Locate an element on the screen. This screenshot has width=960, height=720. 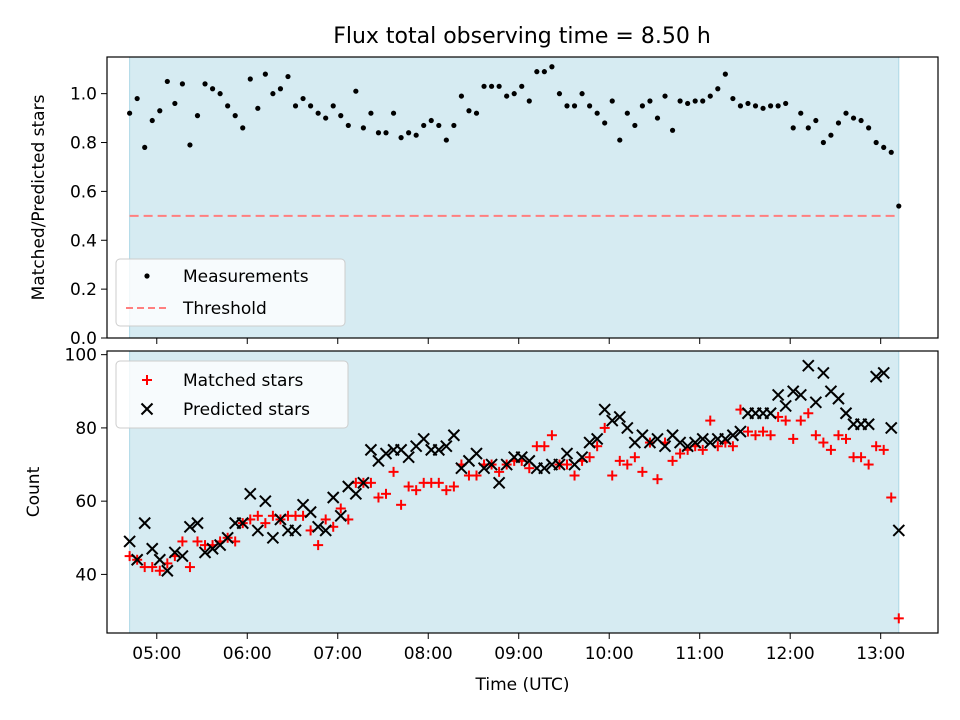
bottom-y-tick-label: 40 is located at coordinates (86, 575).